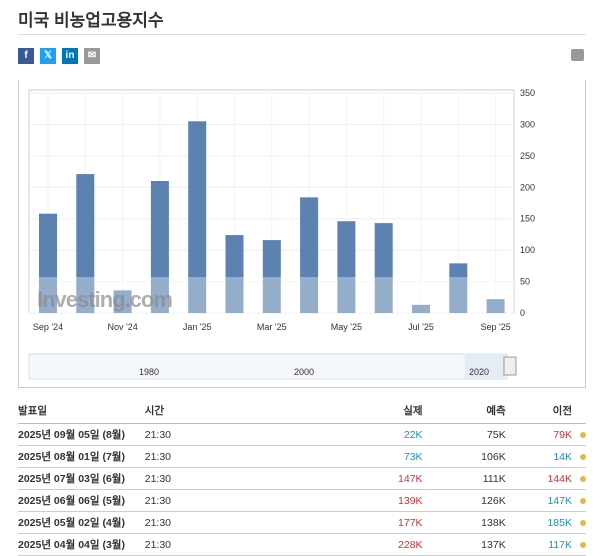 This screenshot has height=556, width=600. What do you see at coordinates (562, 434) in the screenshot?
I see `previous-value: 79K` at bounding box center [562, 434].